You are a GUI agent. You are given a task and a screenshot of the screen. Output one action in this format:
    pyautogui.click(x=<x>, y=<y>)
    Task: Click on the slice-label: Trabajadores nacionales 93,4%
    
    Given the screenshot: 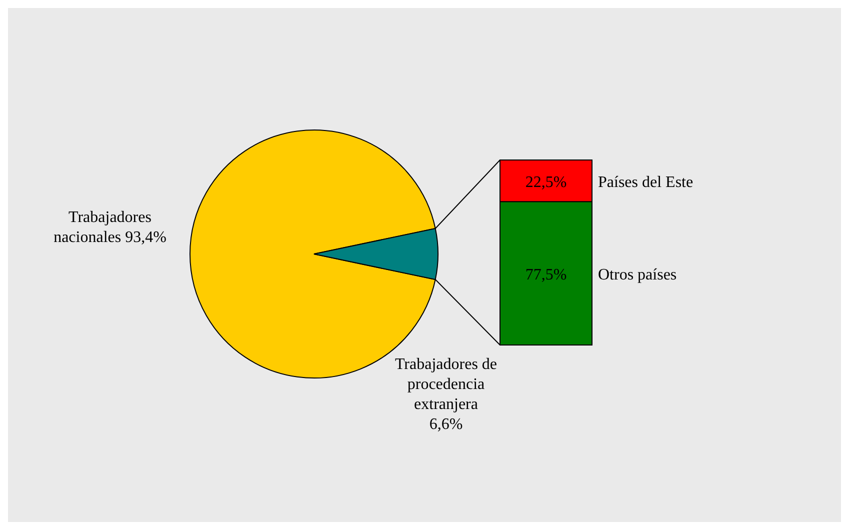 What is the action you would take?
    pyautogui.click(x=110, y=227)
    